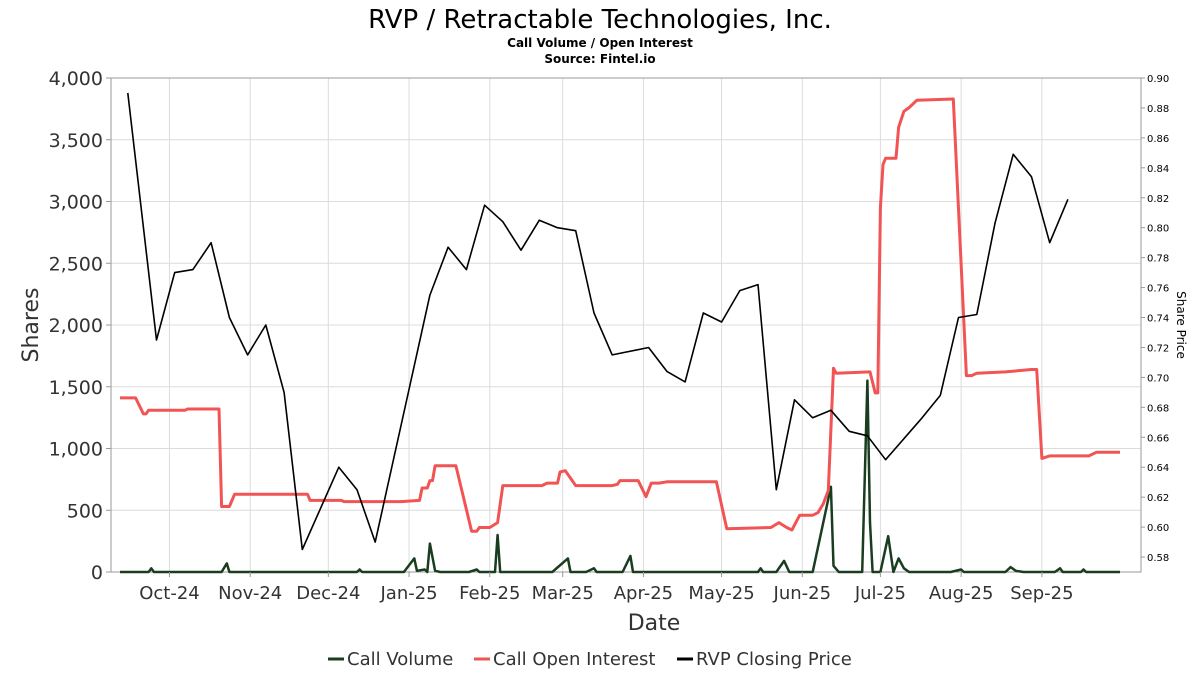 This screenshot has height=675, width=1200. Describe the element at coordinates (1158, 109) in the screenshot. I see `y2-tick-label: 0.88` at that location.